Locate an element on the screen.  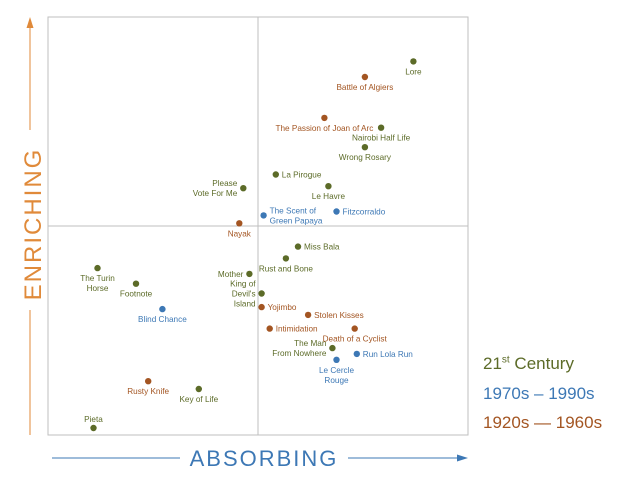
point-the-passion-of-joan-of-arc is located at coordinates (324, 118).